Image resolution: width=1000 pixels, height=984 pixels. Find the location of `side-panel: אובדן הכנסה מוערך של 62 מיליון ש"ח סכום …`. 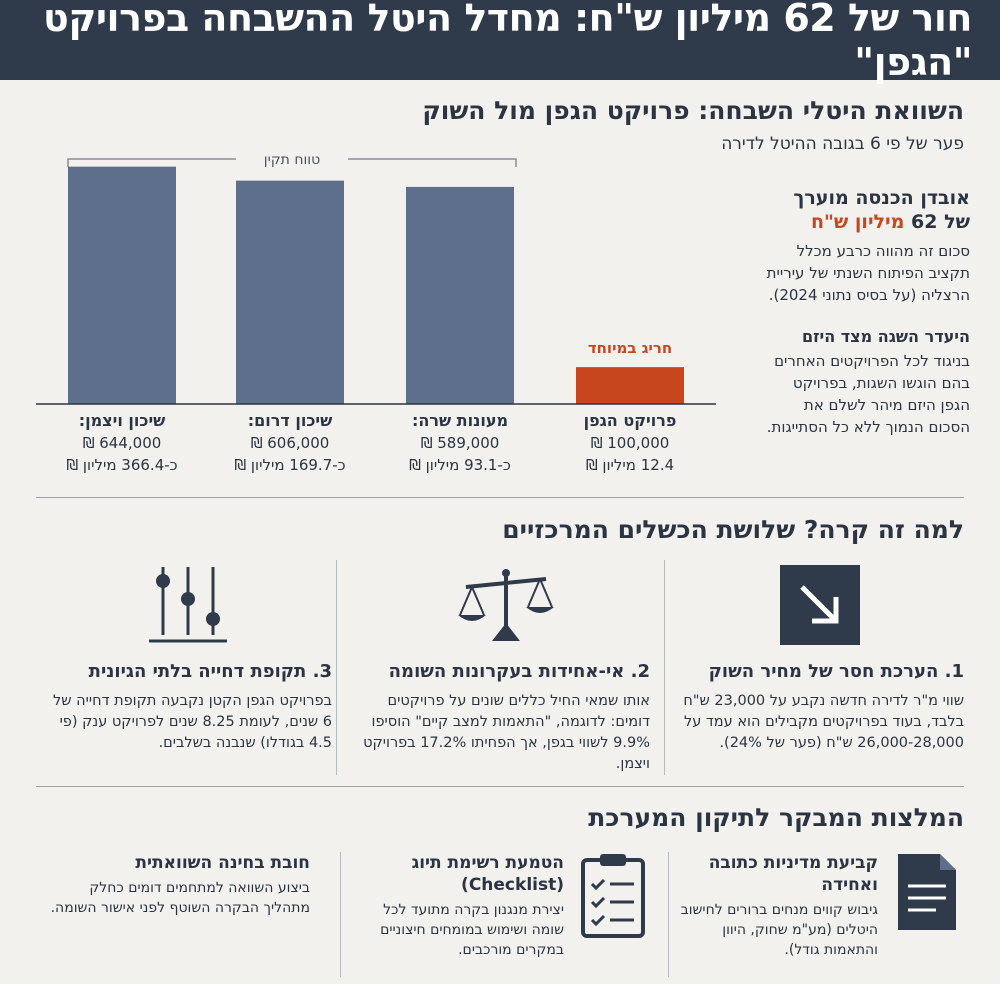

side-panel: אובדן הכנסה מוערך של 62 מיליון ש"ח סכום … is located at coordinates (865, 312).